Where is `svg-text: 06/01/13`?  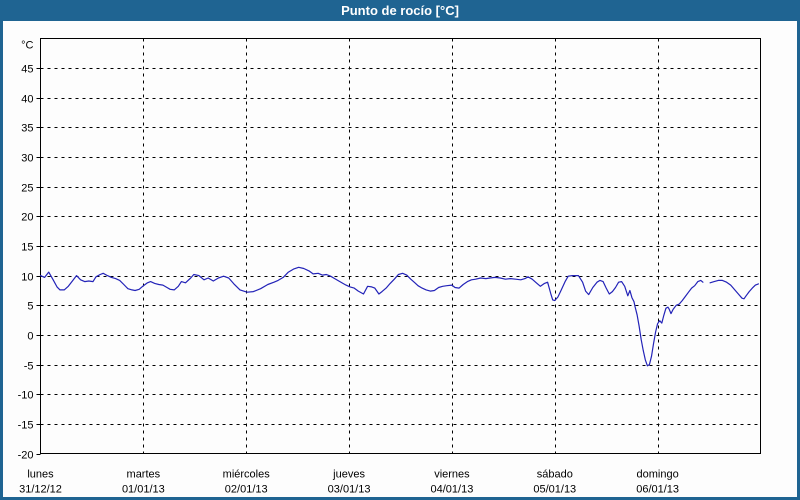 svg-text: 06/01/13 is located at coordinates (657, 490).